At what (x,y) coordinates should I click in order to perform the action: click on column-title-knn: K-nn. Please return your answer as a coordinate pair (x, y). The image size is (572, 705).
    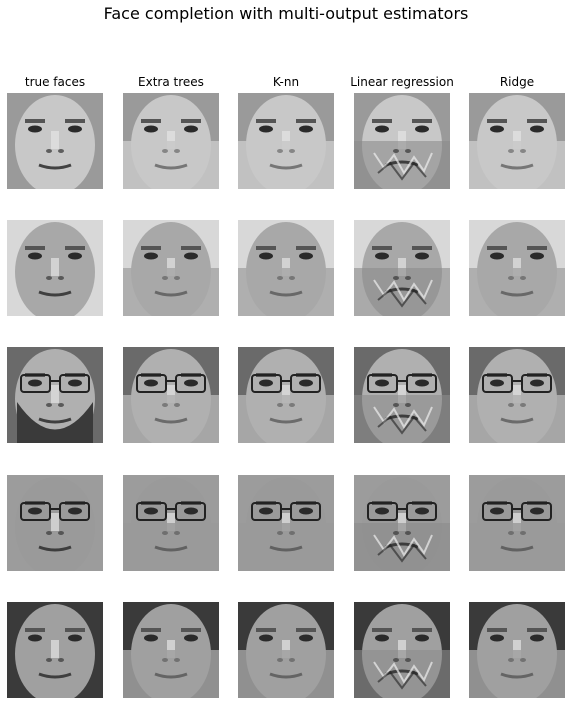
    Looking at the image, I should click on (286, 82).